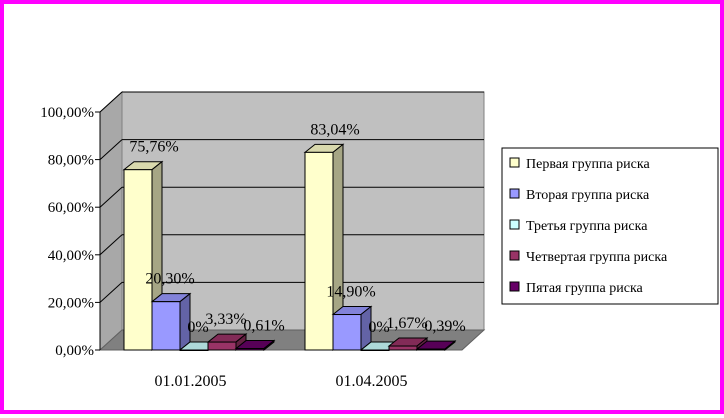  I want to click on x-category-label: 01.01.2005, so click(191, 381).